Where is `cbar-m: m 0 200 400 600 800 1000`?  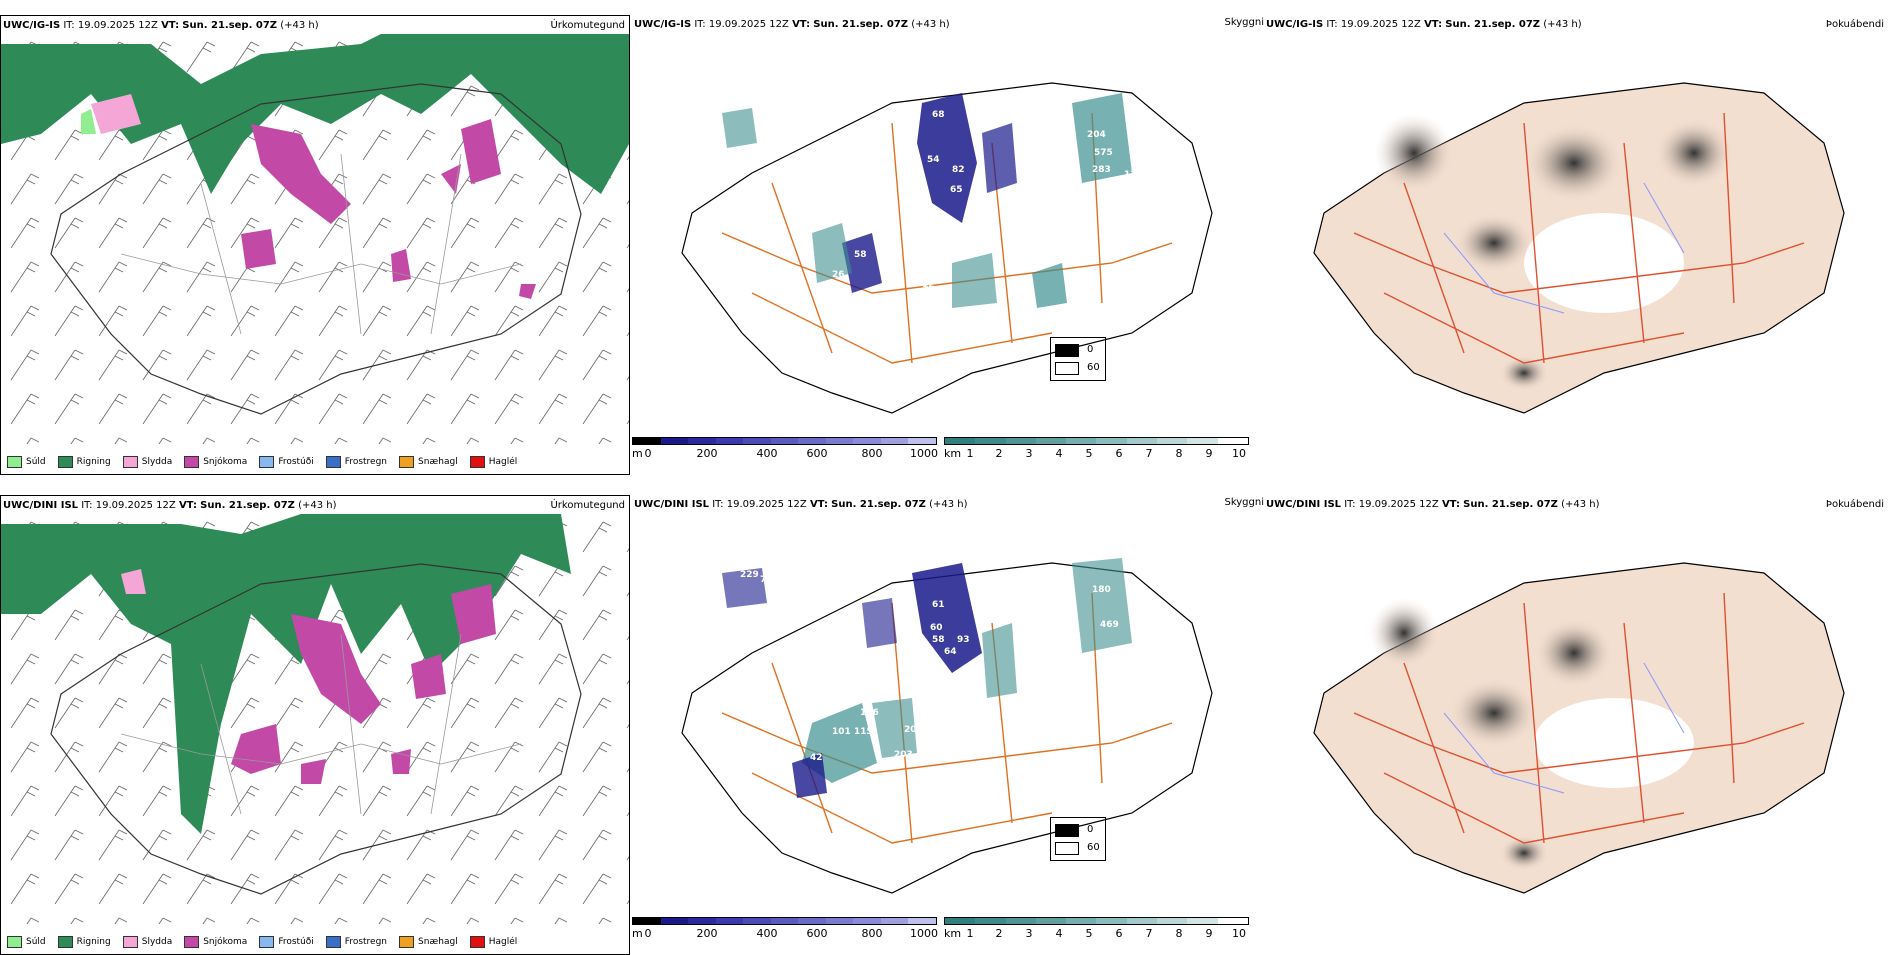
cbar-m: m 0 200 400 600 800 1000 is located at coordinates (787, 448).